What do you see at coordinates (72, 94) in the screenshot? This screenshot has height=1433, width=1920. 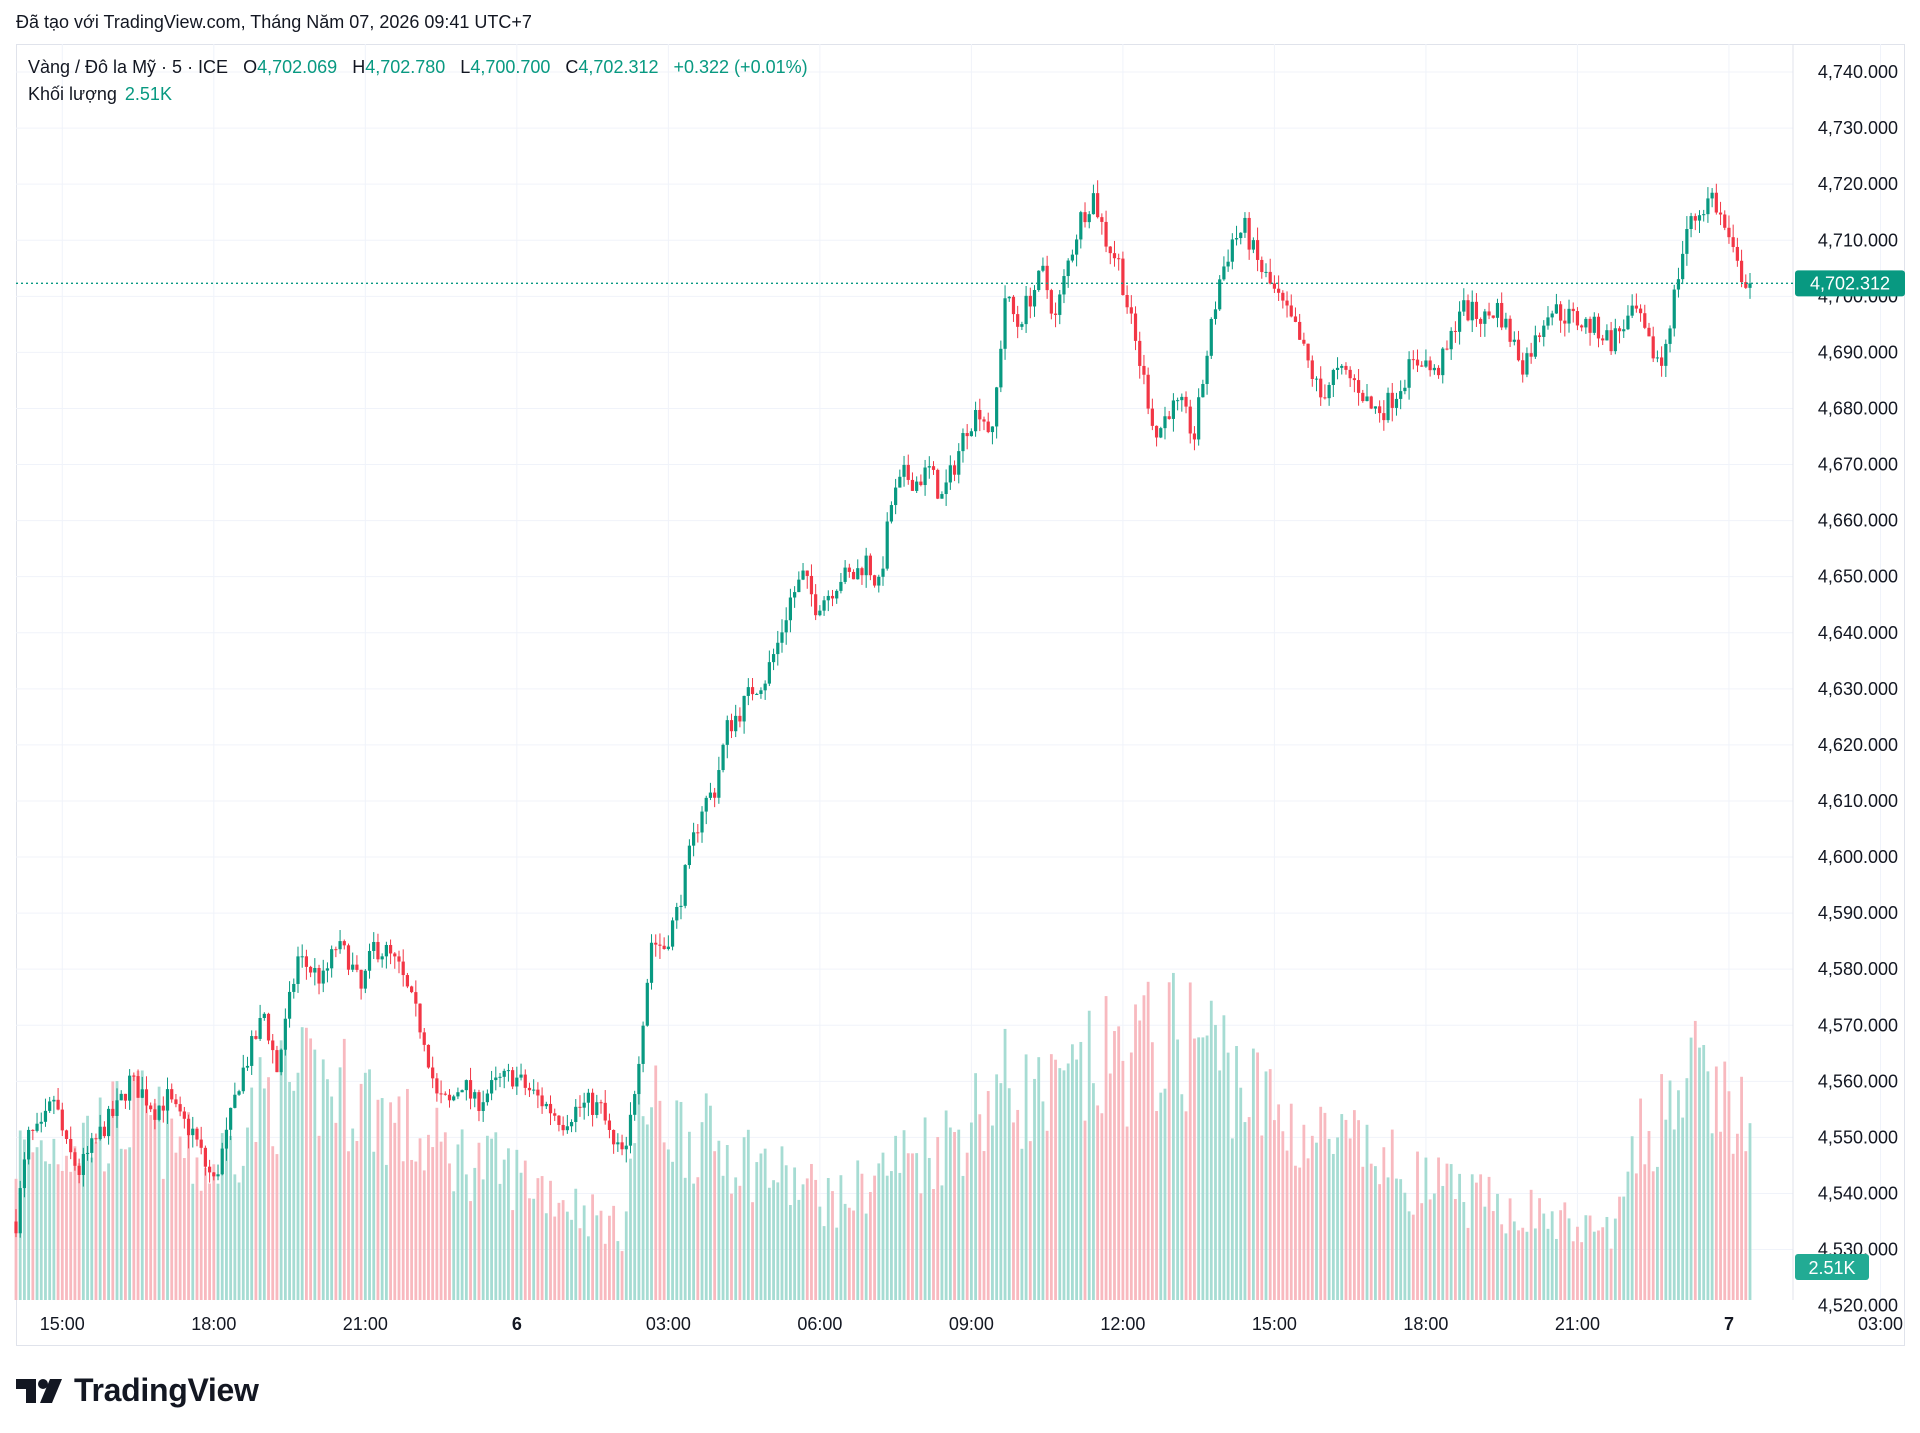 I see `volume-label: Khối lượng` at bounding box center [72, 94].